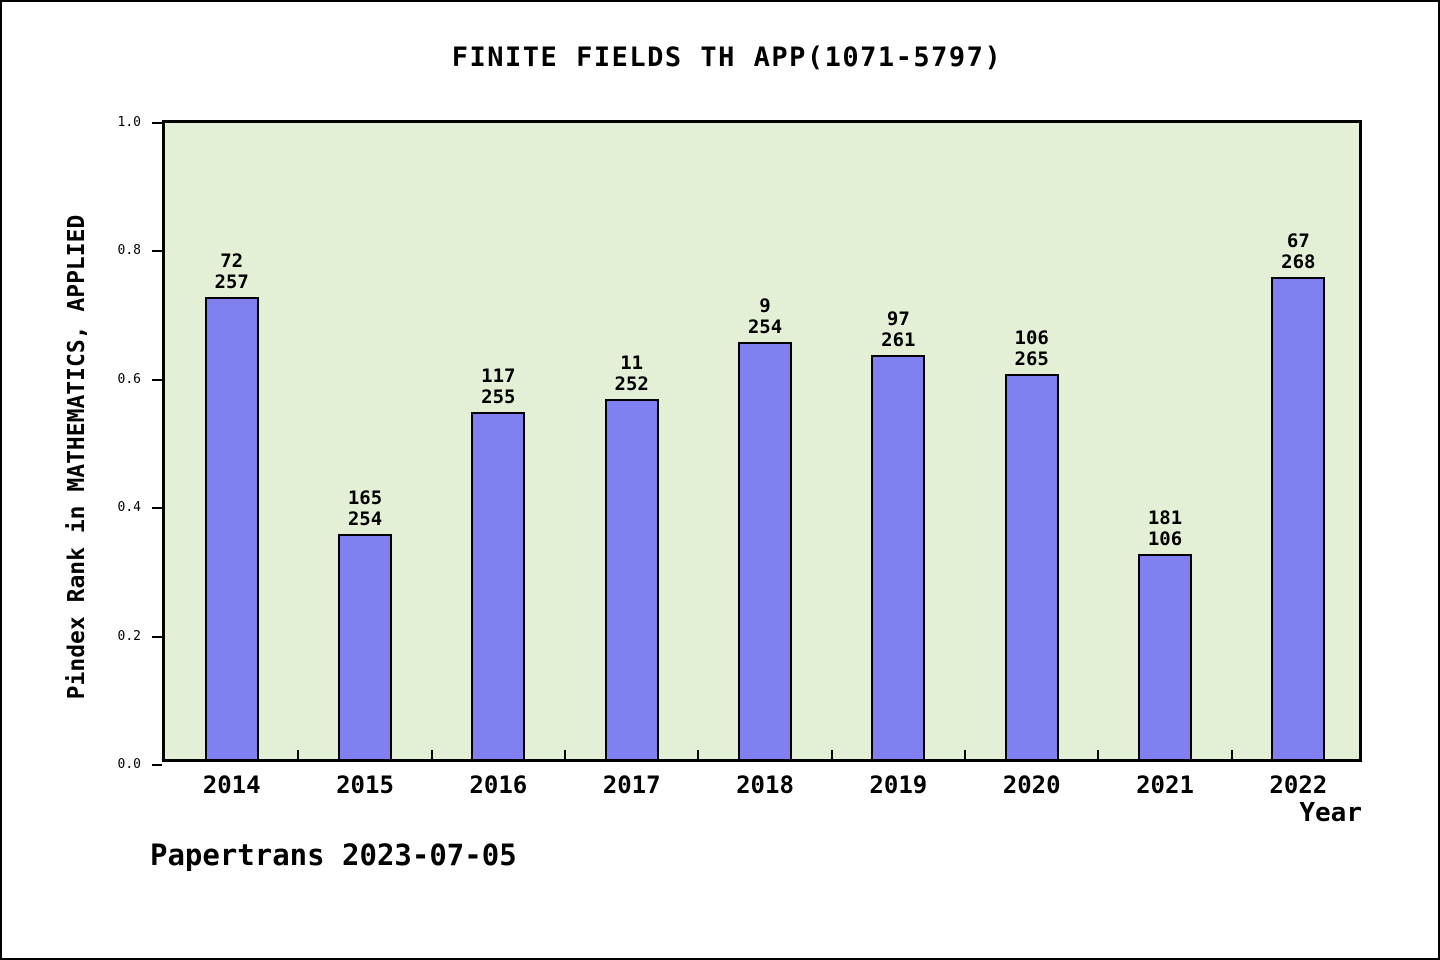  What do you see at coordinates (1165, 656) in the screenshot?
I see `bar-2021` at bounding box center [1165, 656].